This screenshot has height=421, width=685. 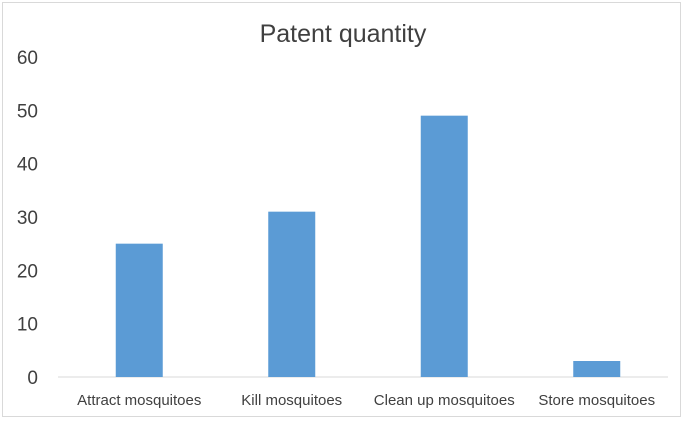 I want to click on x-tick-label: Store mosquitoes, so click(x=596, y=400).